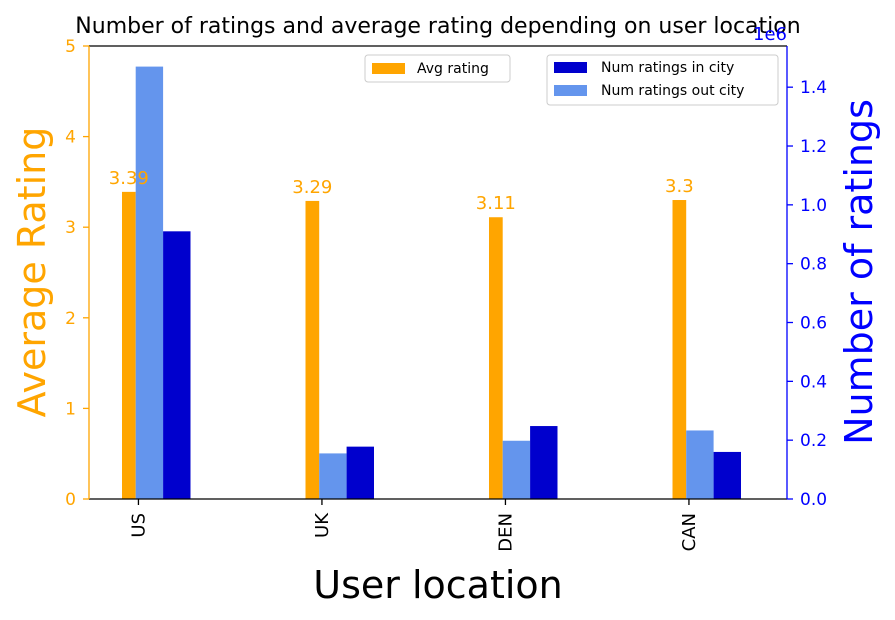 This screenshot has width=895, height=620. What do you see at coordinates (453, 69) in the screenshot?
I see `legend-label-avg-rating: Avg rating` at bounding box center [453, 69].